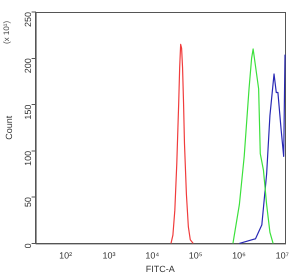  What do you see at coordinates (28, 66) in the screenshot?
I see `y-tick-label: 200` at bounding box center [28, 66].